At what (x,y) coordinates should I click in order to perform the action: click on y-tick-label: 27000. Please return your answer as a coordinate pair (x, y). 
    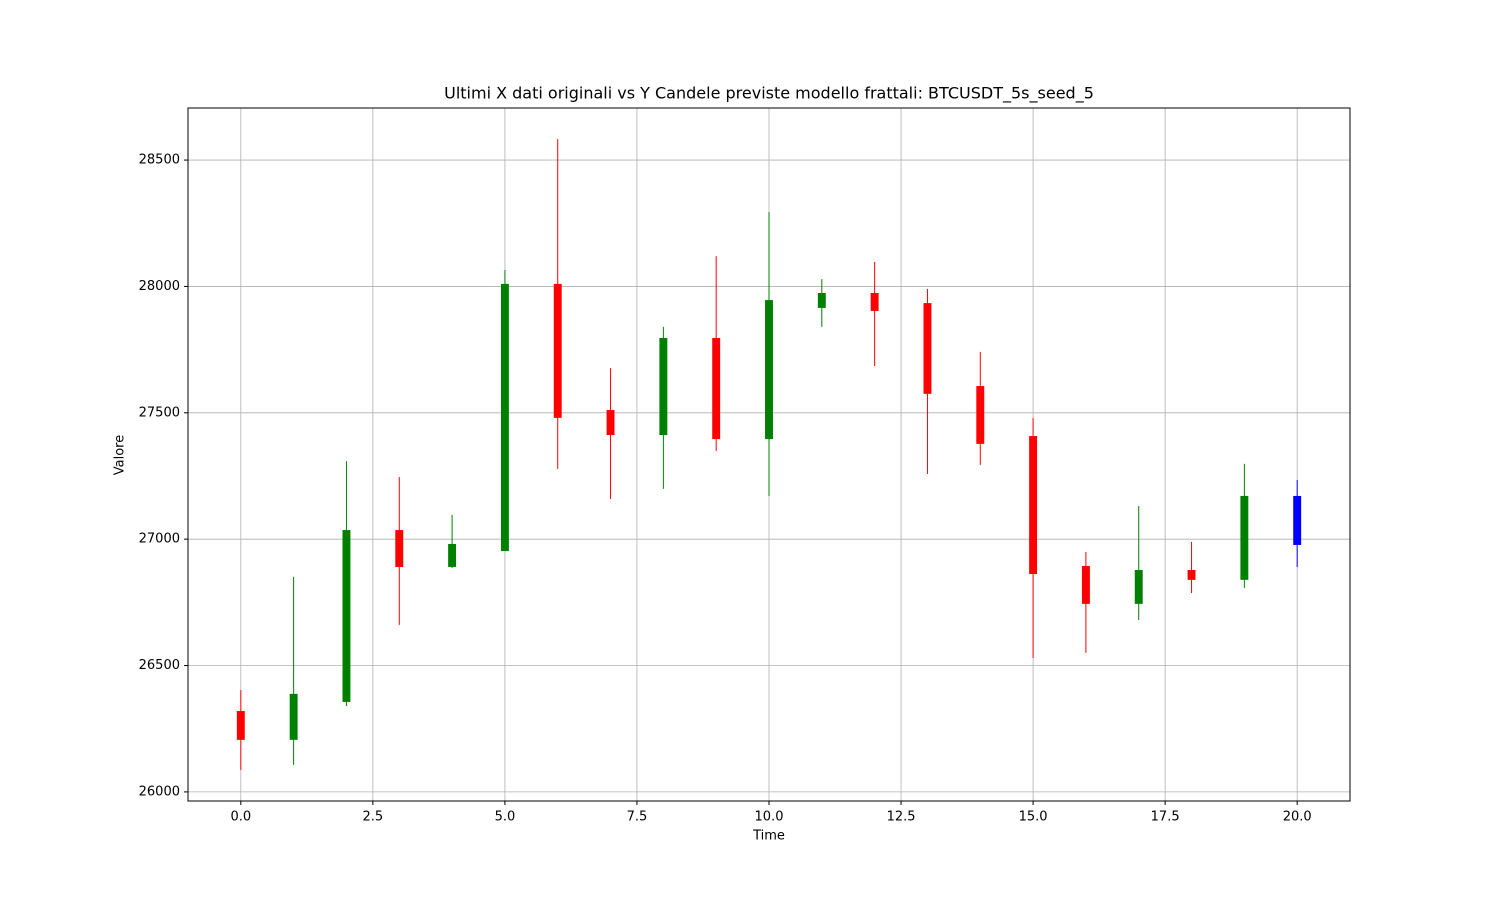
    Looking at the image, I should click on (159, 539).